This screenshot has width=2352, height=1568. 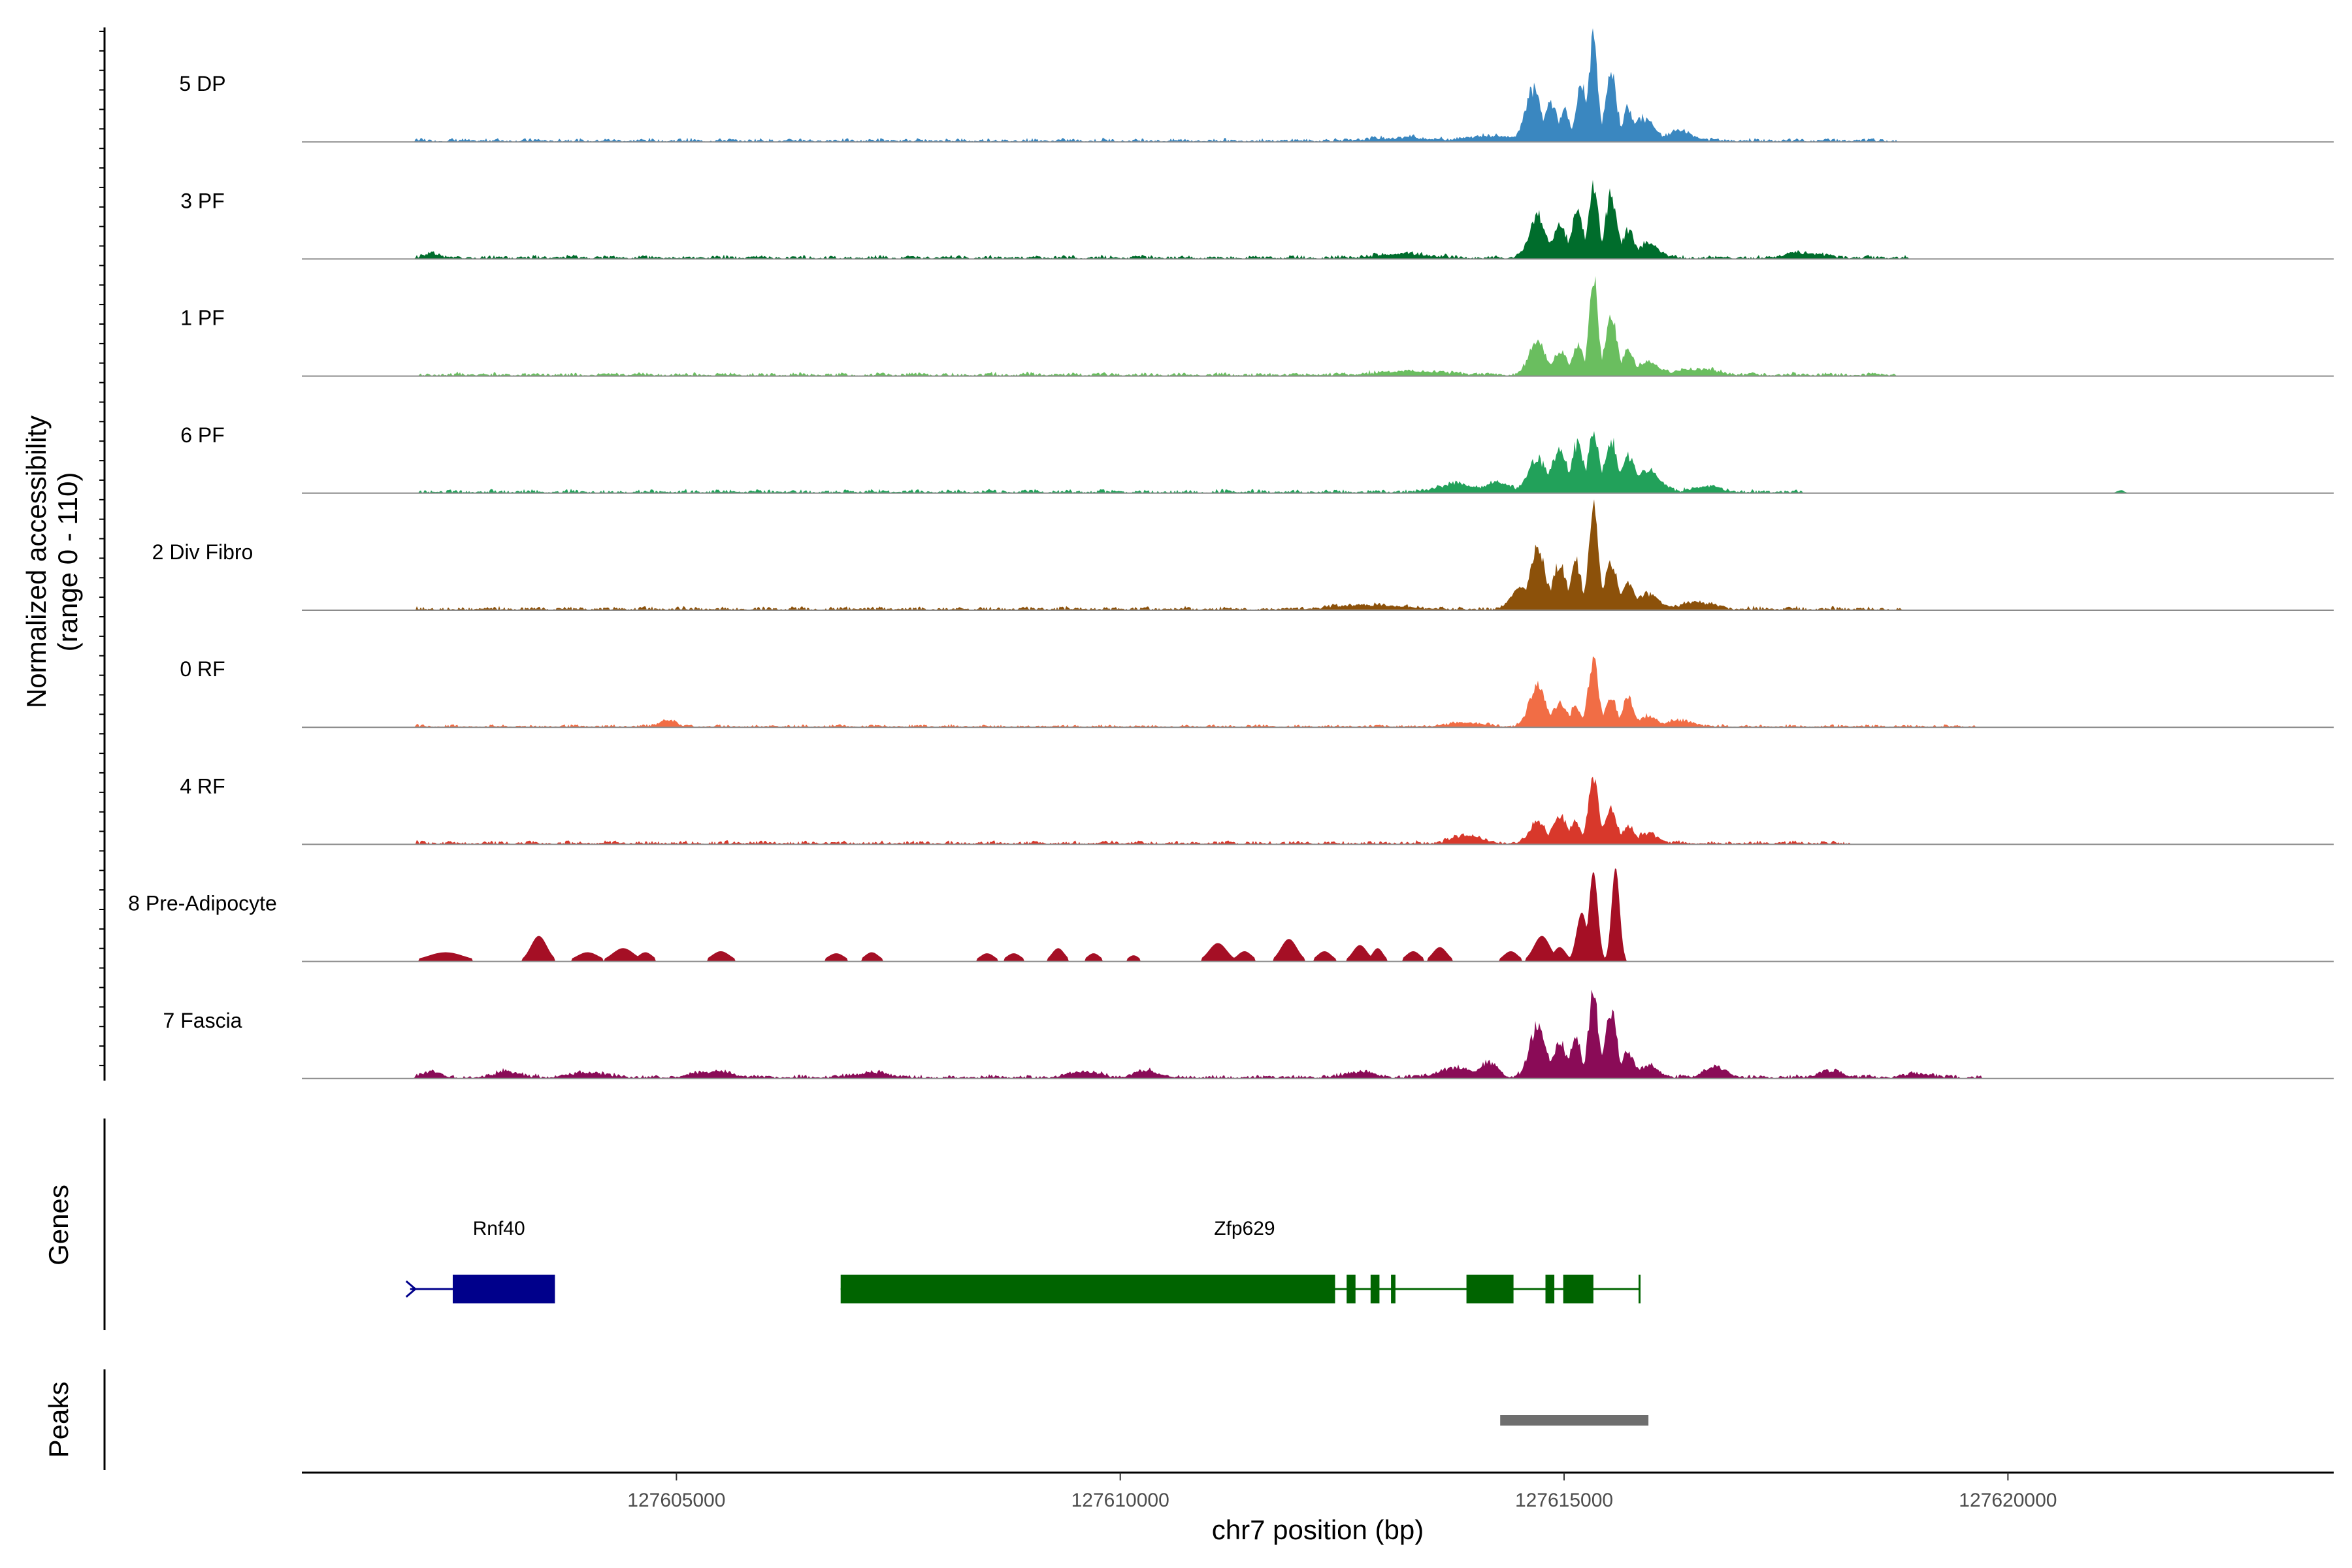 What do you see at coordinates (1240, 1260) in the screenshot?
I see `gene-zfp629: Zfp629` at bounding box center [1240, 1260].